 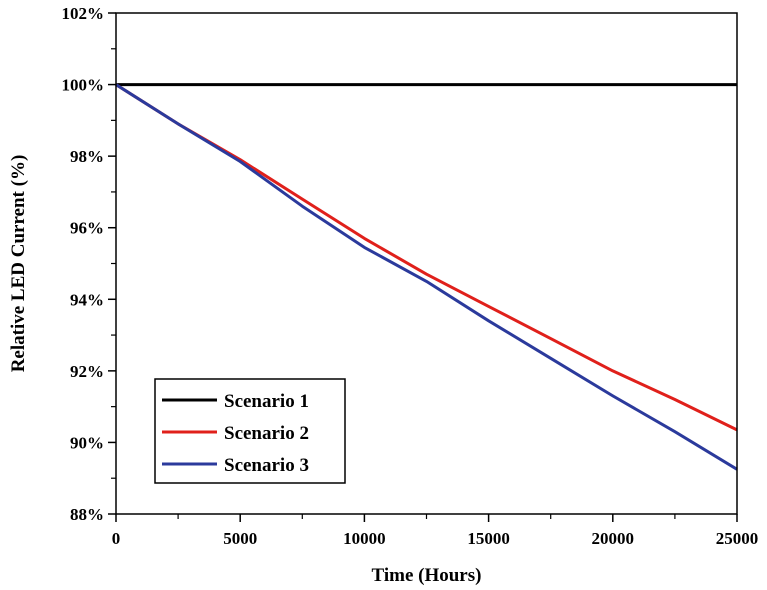 I want to click on legend-label-3: Scenario 3, so click(x=266, y=465).